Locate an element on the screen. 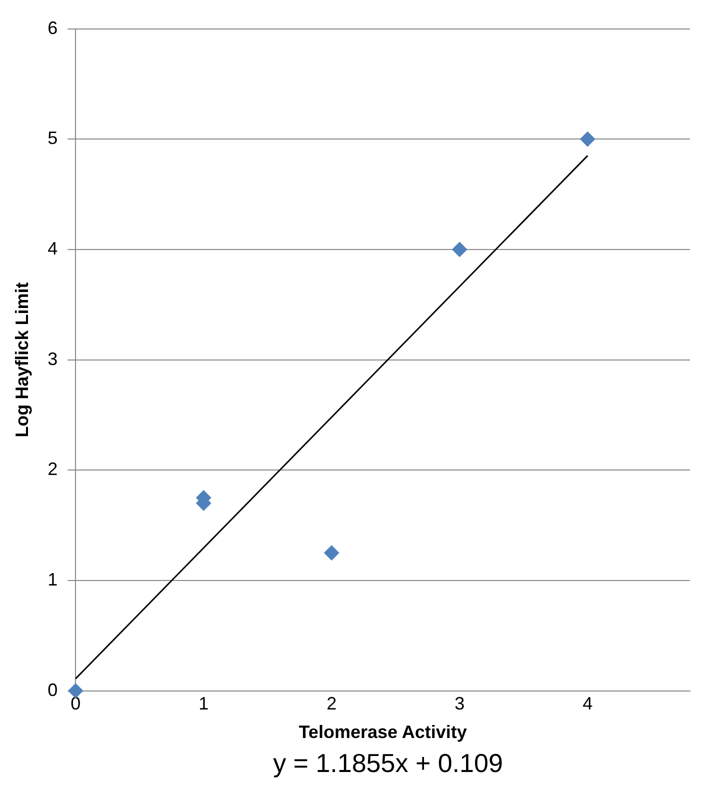 This screenshot has height=806, width=706. x-tick-label: 2 is located at coordinates (331, 704).